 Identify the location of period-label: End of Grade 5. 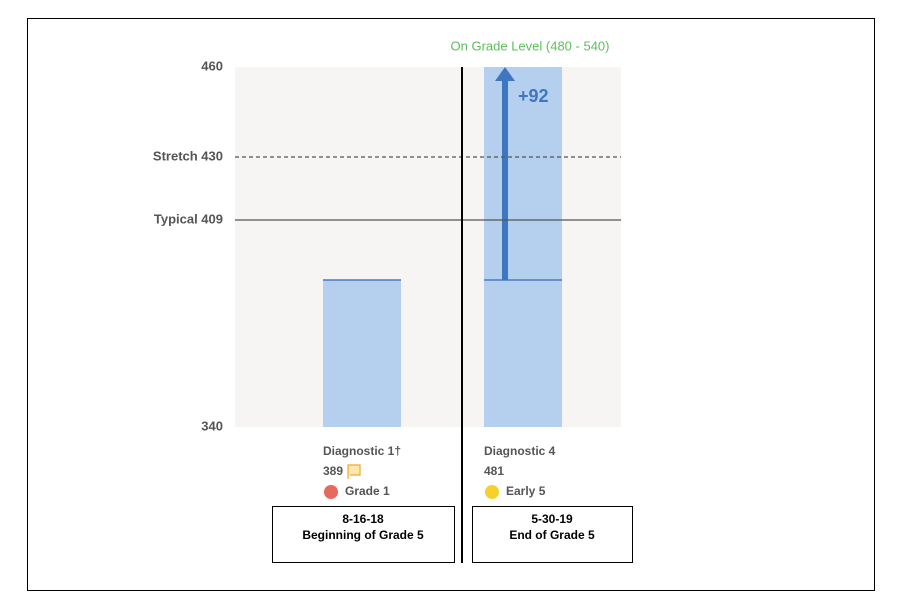
(552, 535).